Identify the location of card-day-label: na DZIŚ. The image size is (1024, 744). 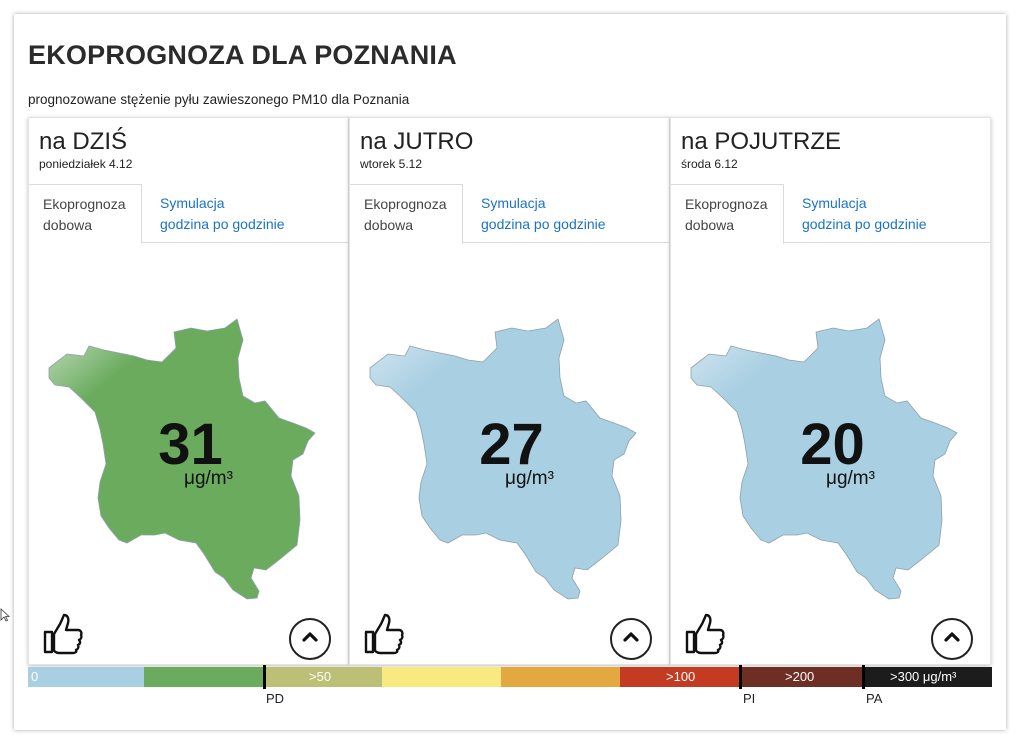
(83, 141).